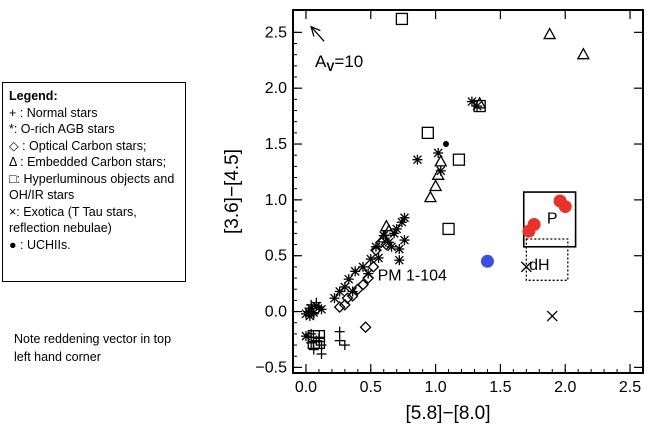 This screenshot has height=436, width=654. What do you see at coordinates (539, 265) in the screenshot?
I see `annotation-dh: dH` at bounding box center [539, 265].